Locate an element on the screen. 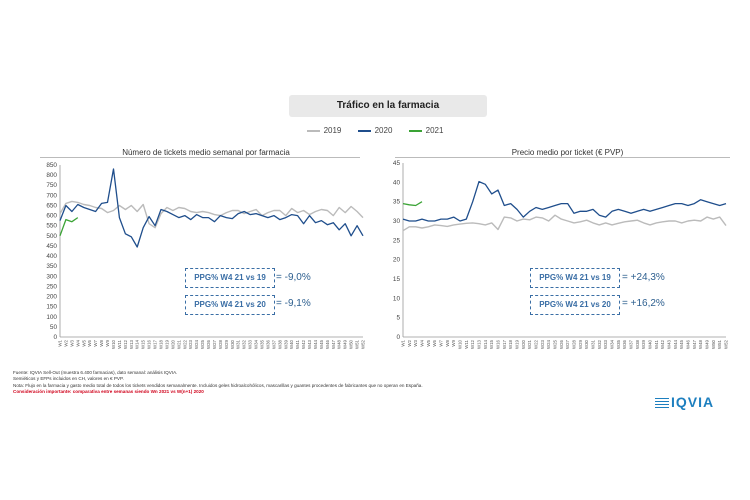 The image size is (750, 500). ppg-right-vs19-value: = +24,3% is located at coordinates (643, 277).